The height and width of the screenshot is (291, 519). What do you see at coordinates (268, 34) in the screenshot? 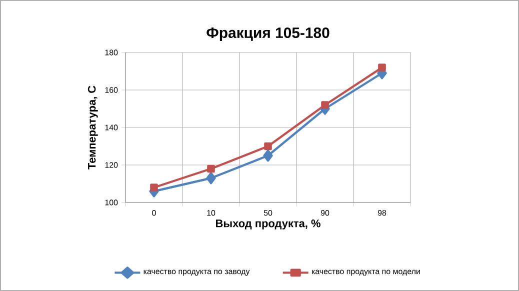
I see `chart-title: Фракция 105-180` at bounding box center [268, 34].